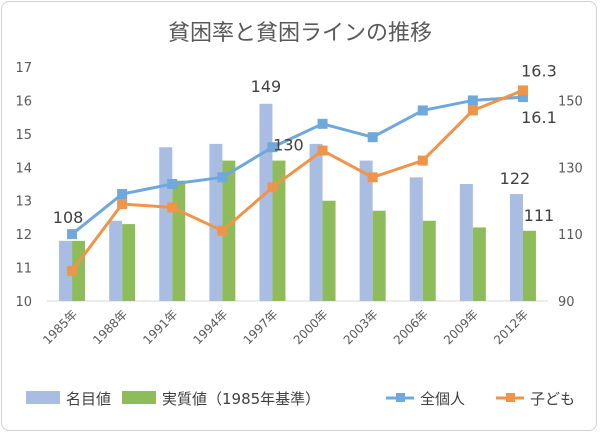 This screenshot has height=434, width=600. Describe the element at coordinates (539, 70) in the screenshot. I see `data-label: 16.3` at that location.